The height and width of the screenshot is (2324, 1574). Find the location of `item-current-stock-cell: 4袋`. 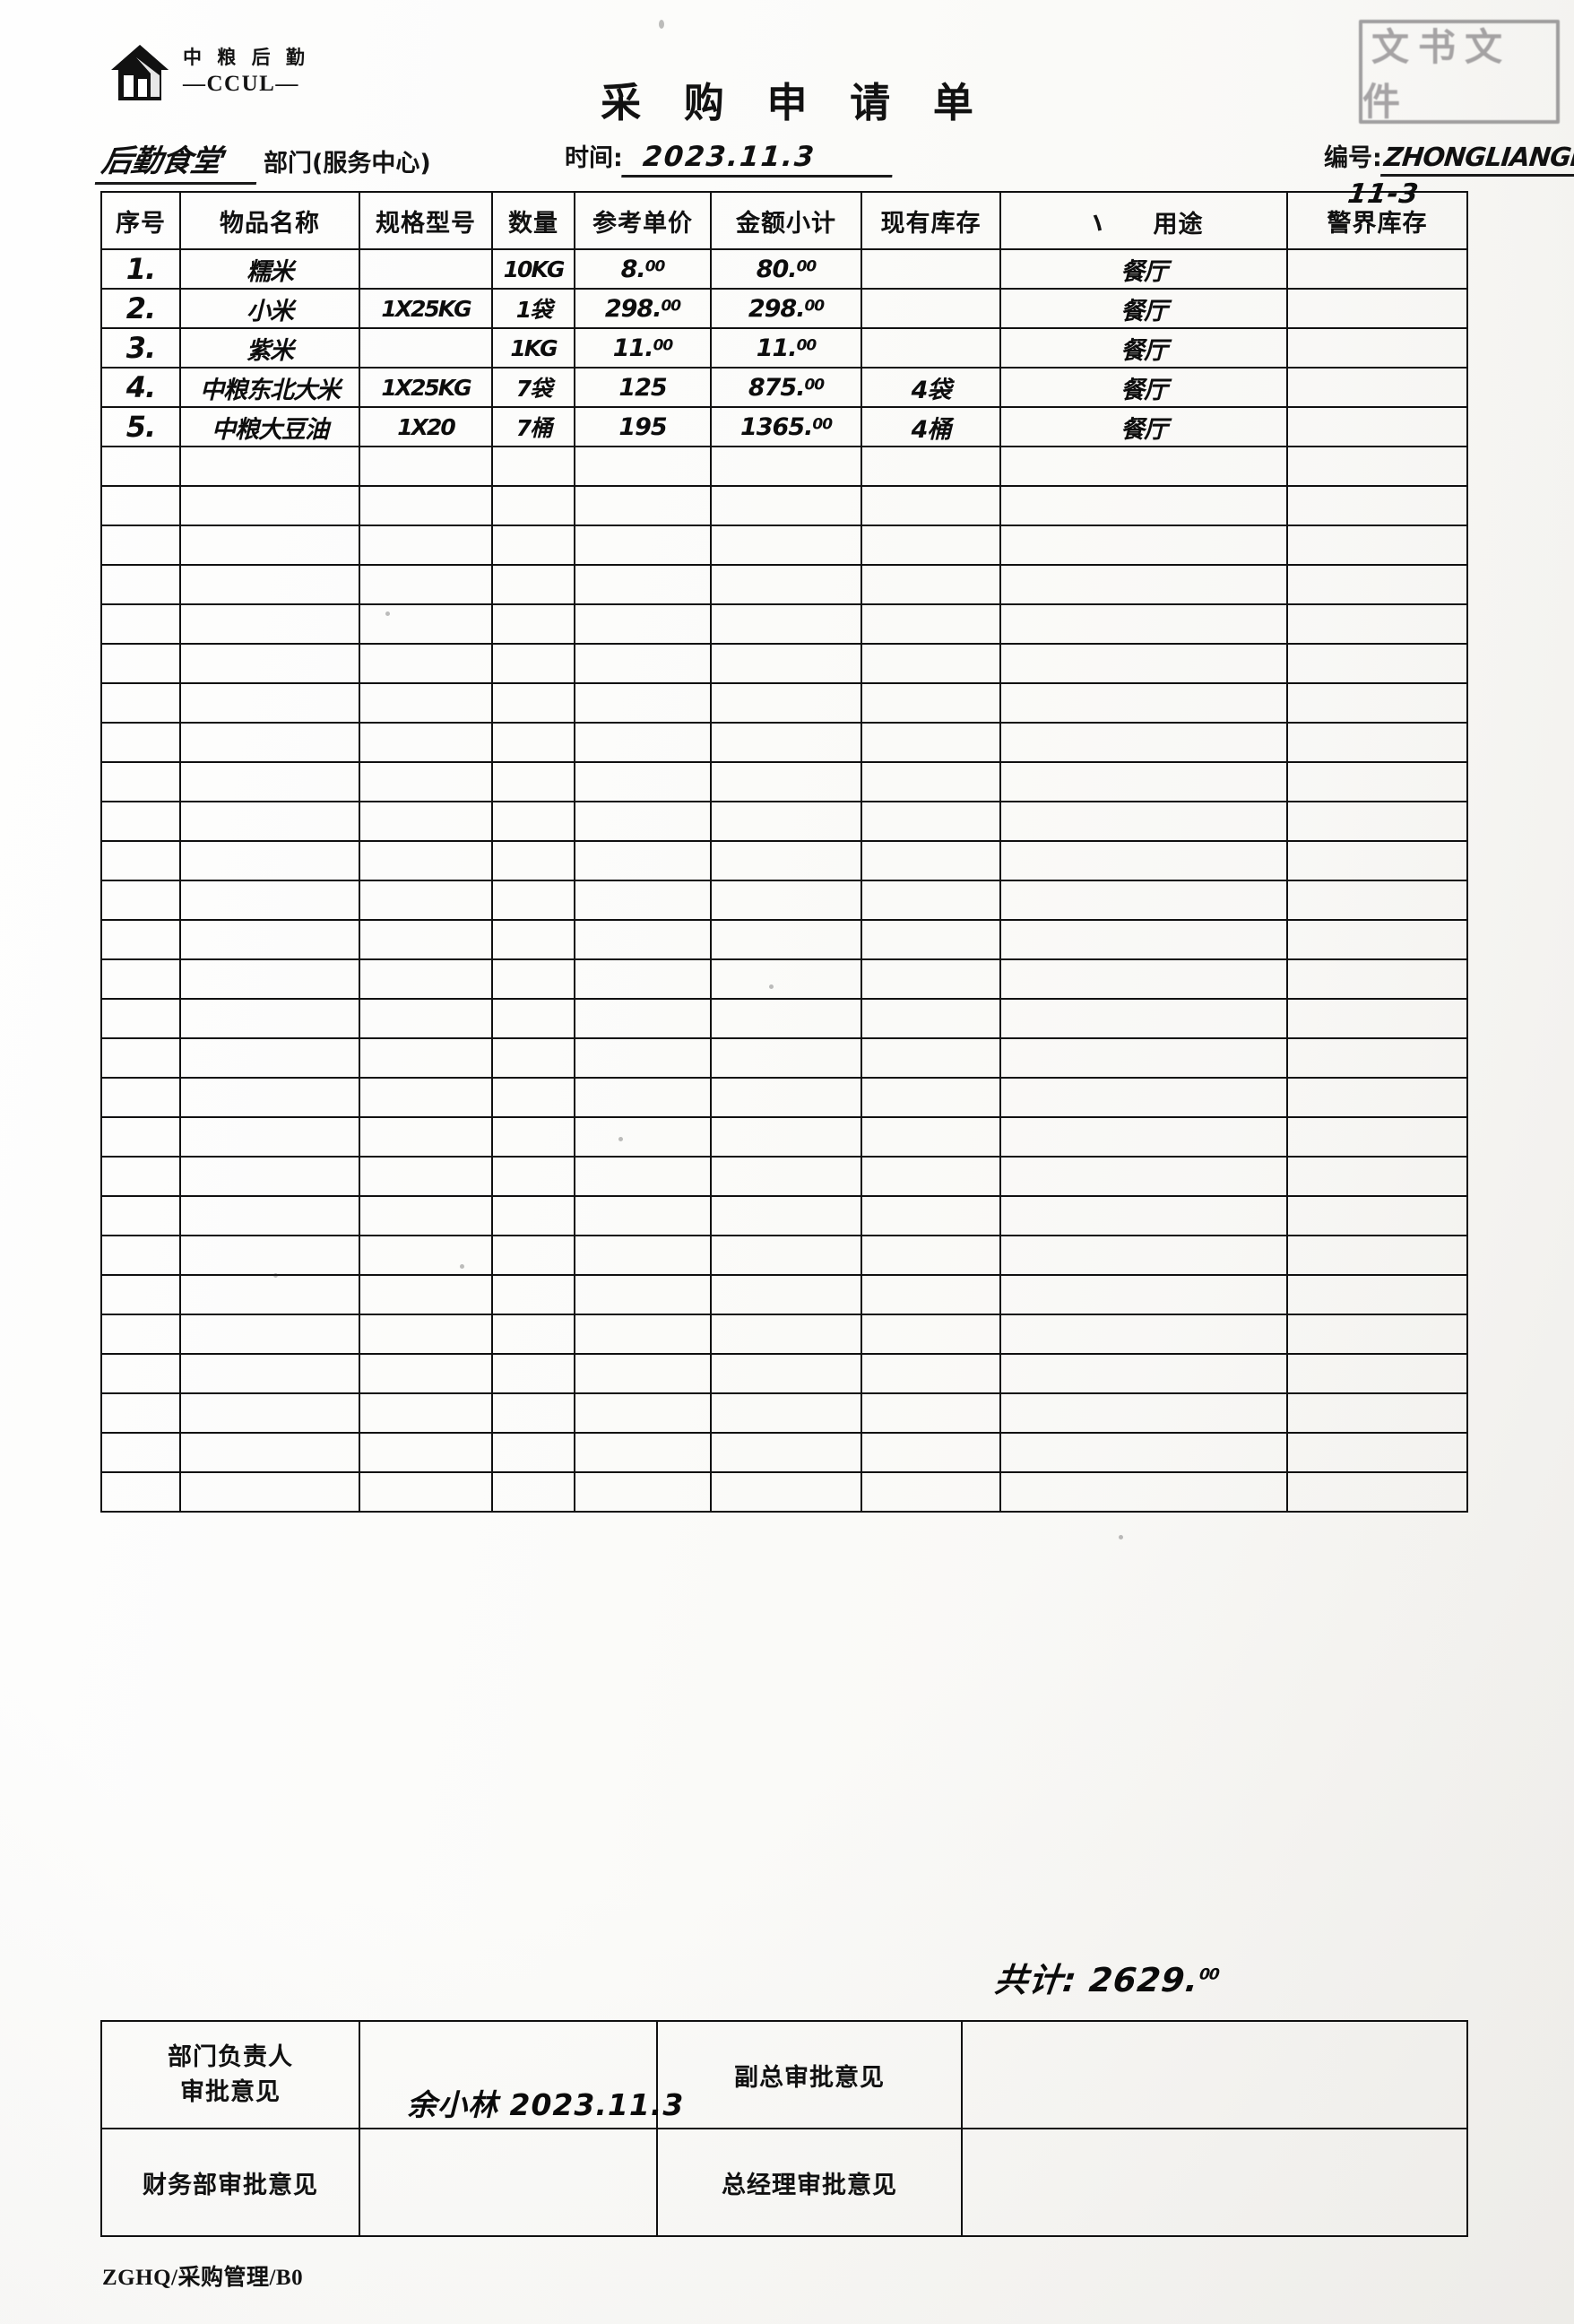

item-current-stock-cell: 4袋 is located at coordinates (931, 387).